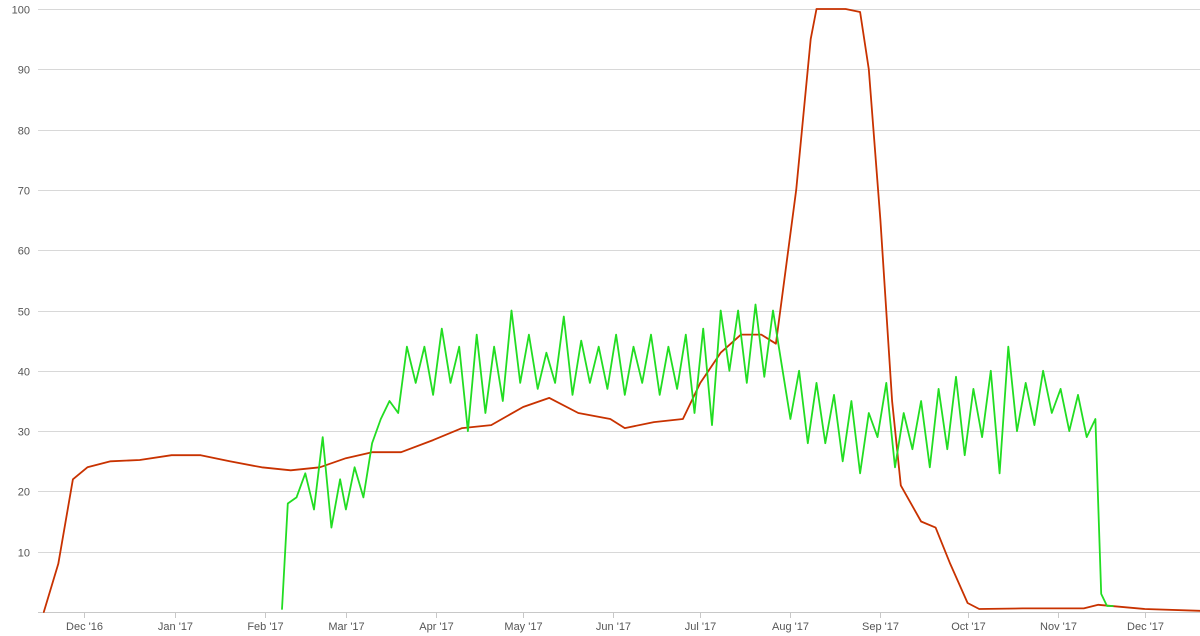 The height and width of the screenshot is (636, 1200). I want to click on x-tick-label-7: Jul '17, so click(700, 627).